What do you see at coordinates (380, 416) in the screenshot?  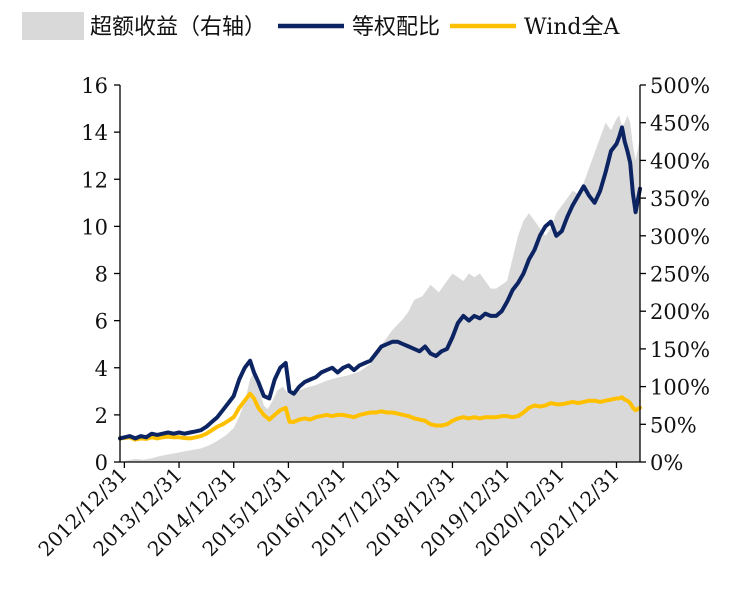 I see `series-line-wind` at bounding box center [380, 416].